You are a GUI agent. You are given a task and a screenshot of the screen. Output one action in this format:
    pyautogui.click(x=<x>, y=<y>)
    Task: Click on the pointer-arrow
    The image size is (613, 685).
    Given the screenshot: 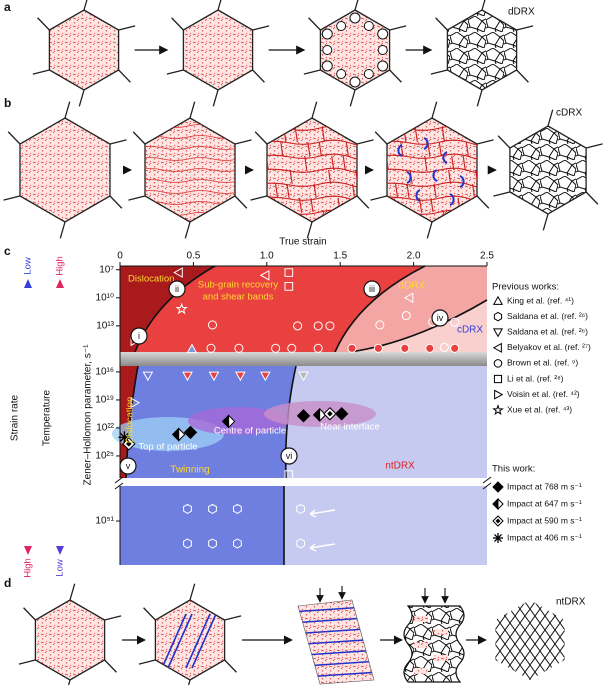 What is the action you would take?
    pyautogui.click(x=322, y=530)
    